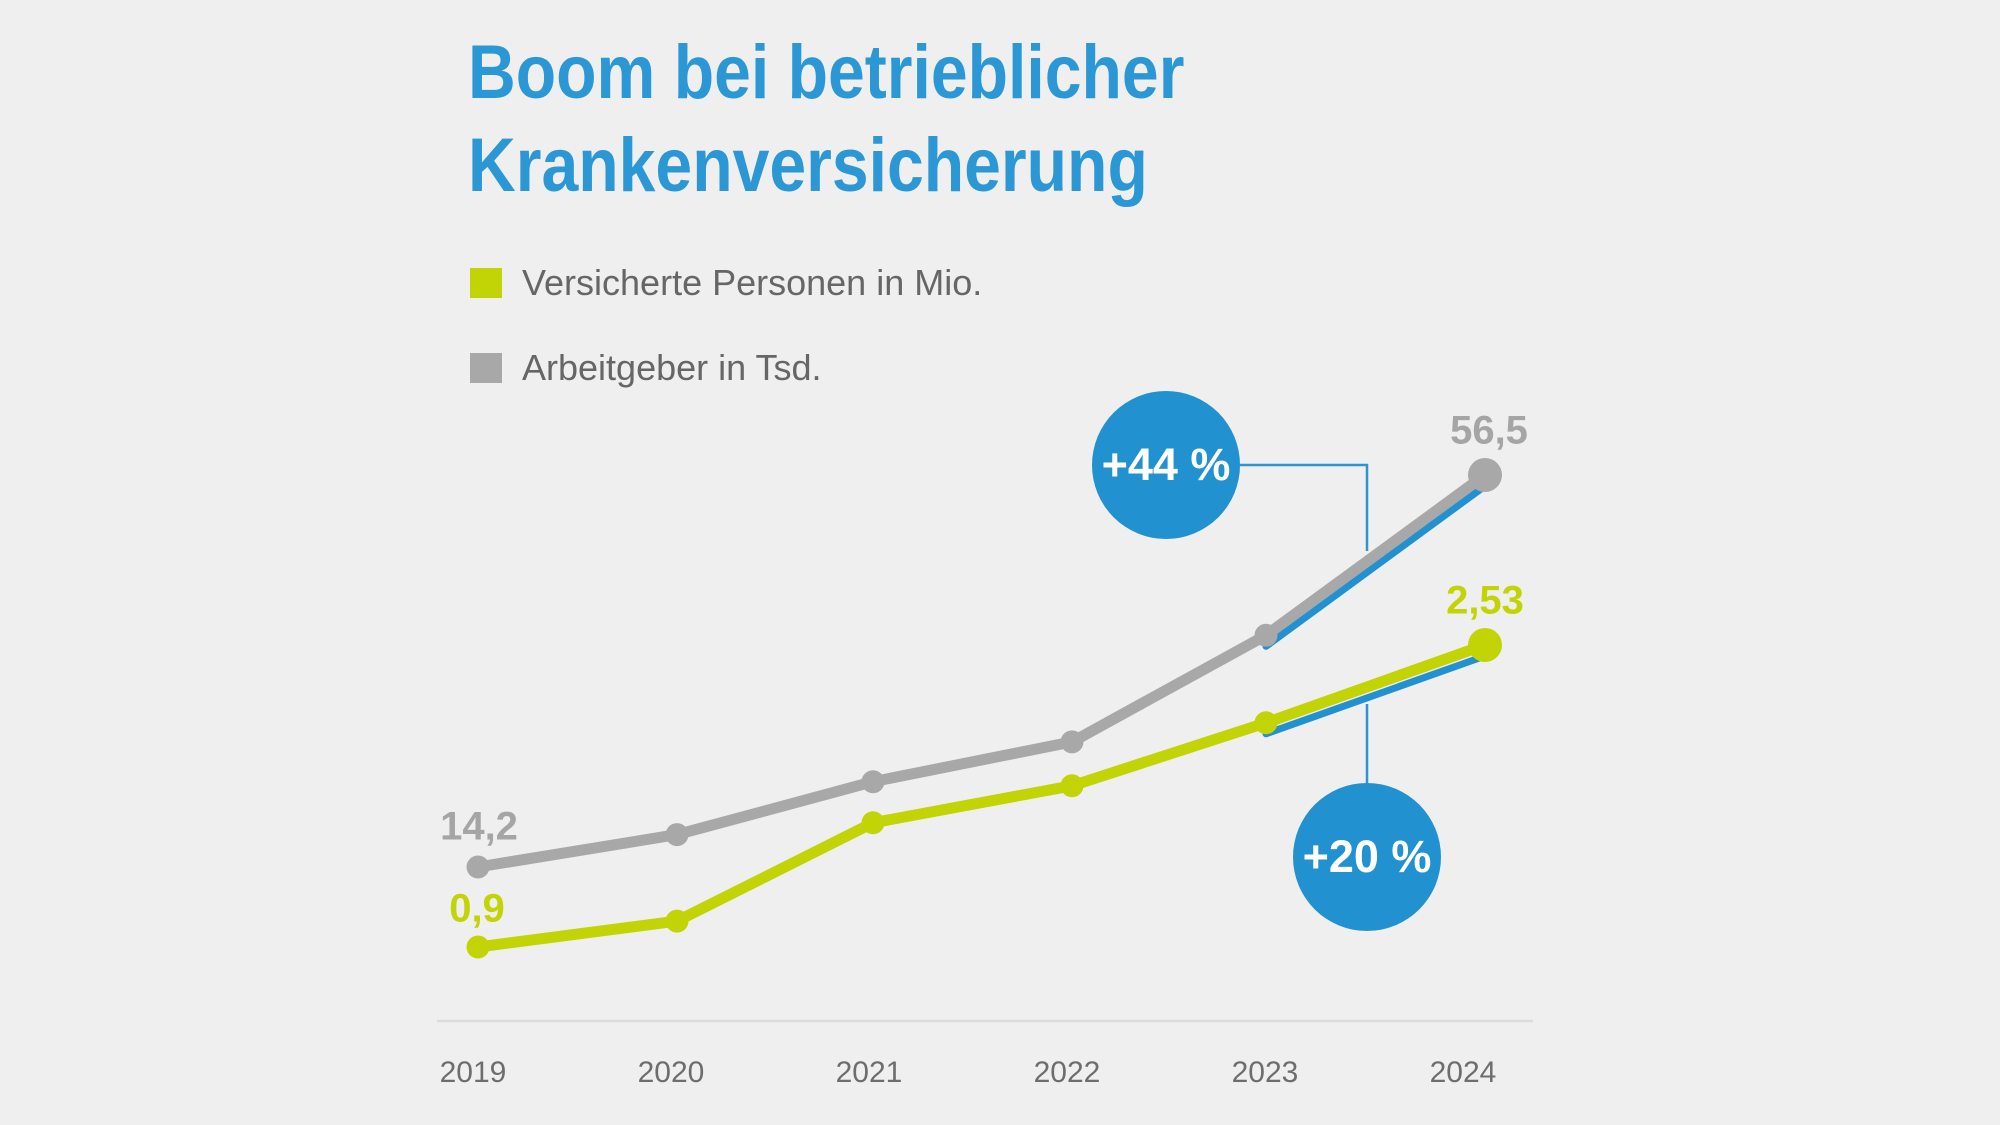 The height and width of the screenshot is (1125, 2000). I want to click on data-point-arbeitgeber-2023, so click(1266, 635).